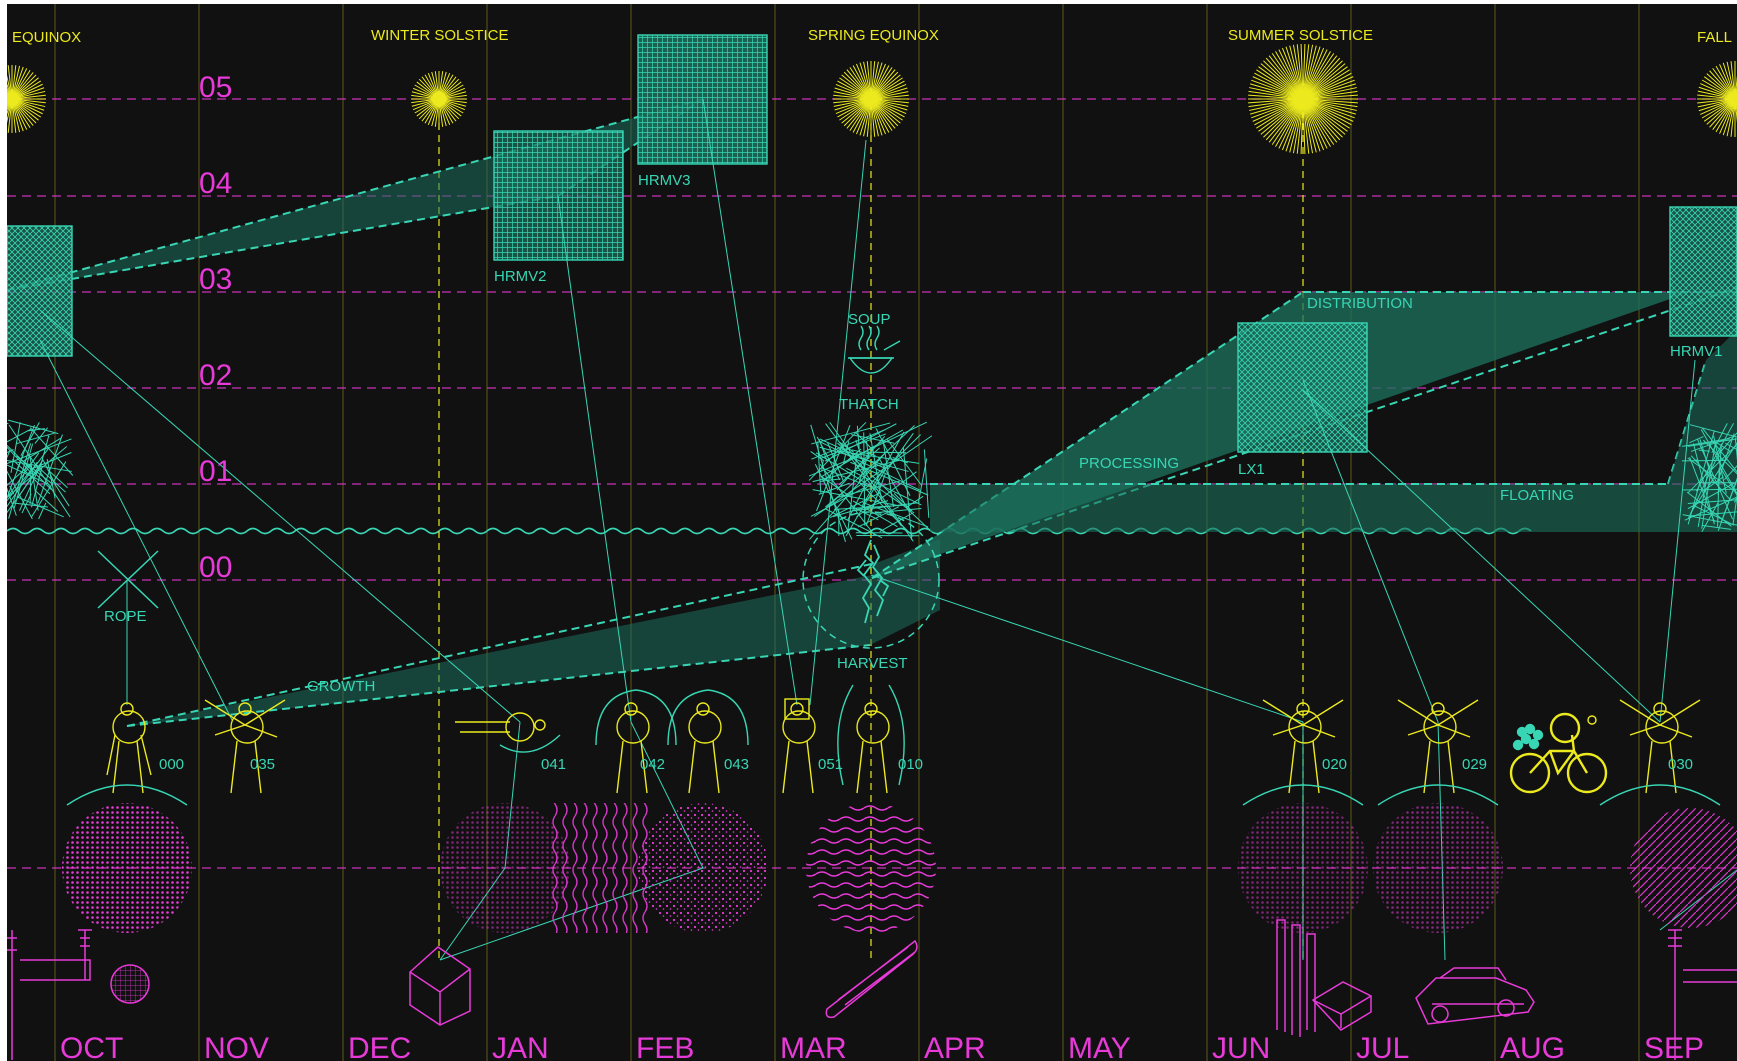  I want to click on floating-label: FLOATING, so click(1537, 495).